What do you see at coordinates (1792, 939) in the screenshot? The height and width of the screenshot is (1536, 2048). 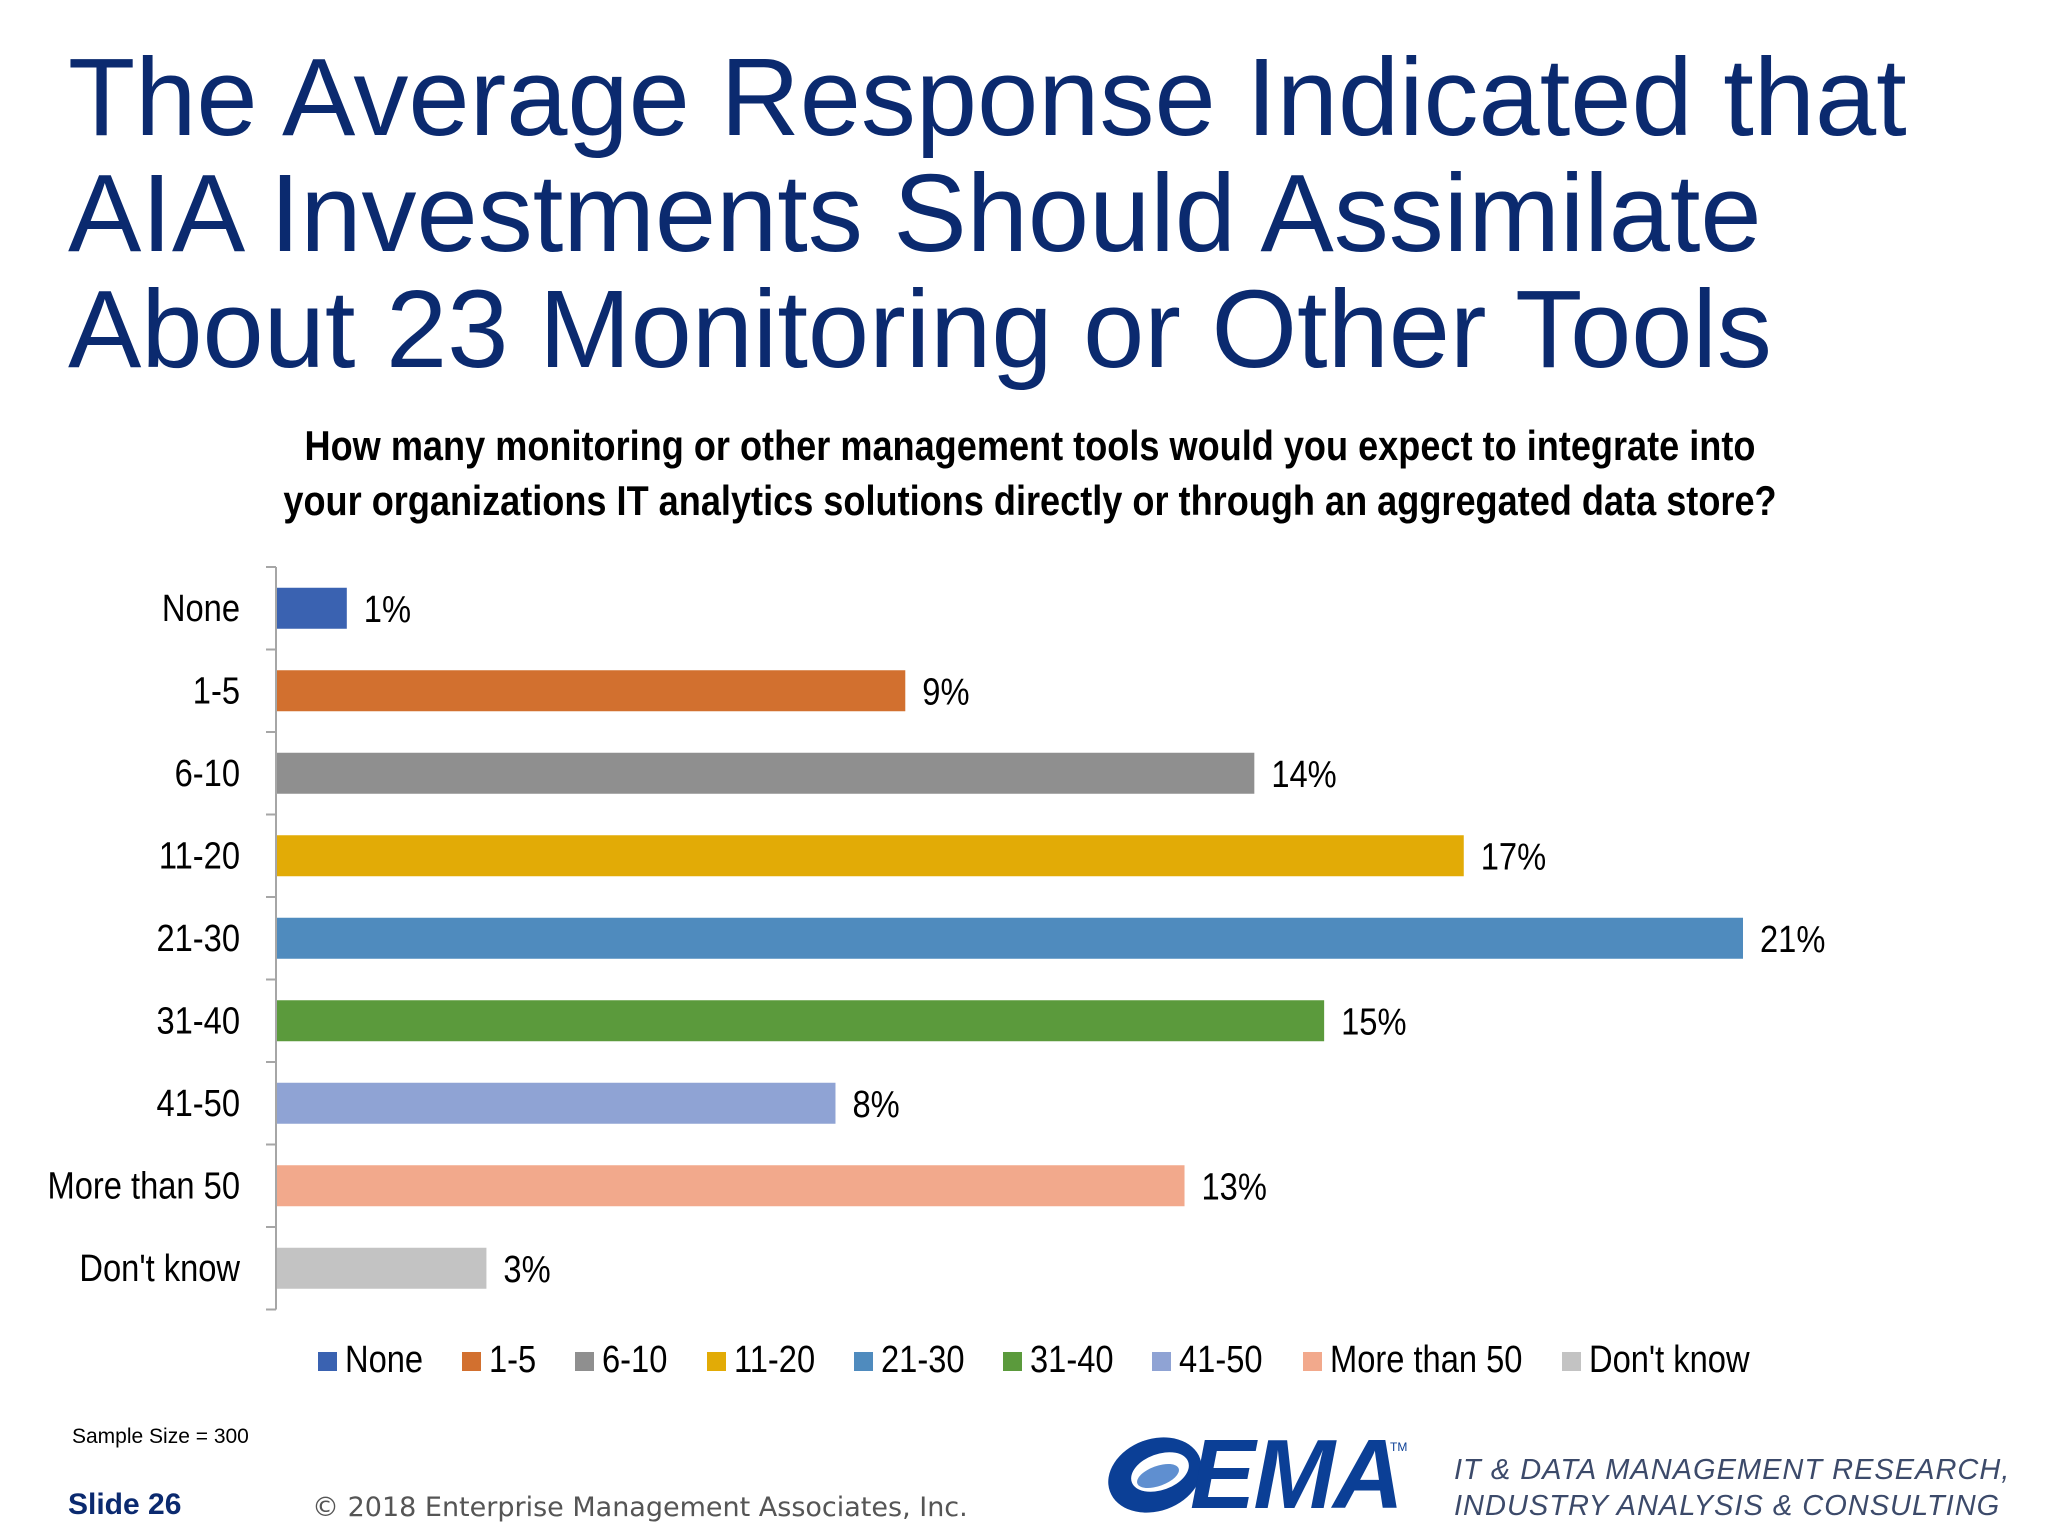 I see `value-label: 21%` at bounding box center [1792, 939].